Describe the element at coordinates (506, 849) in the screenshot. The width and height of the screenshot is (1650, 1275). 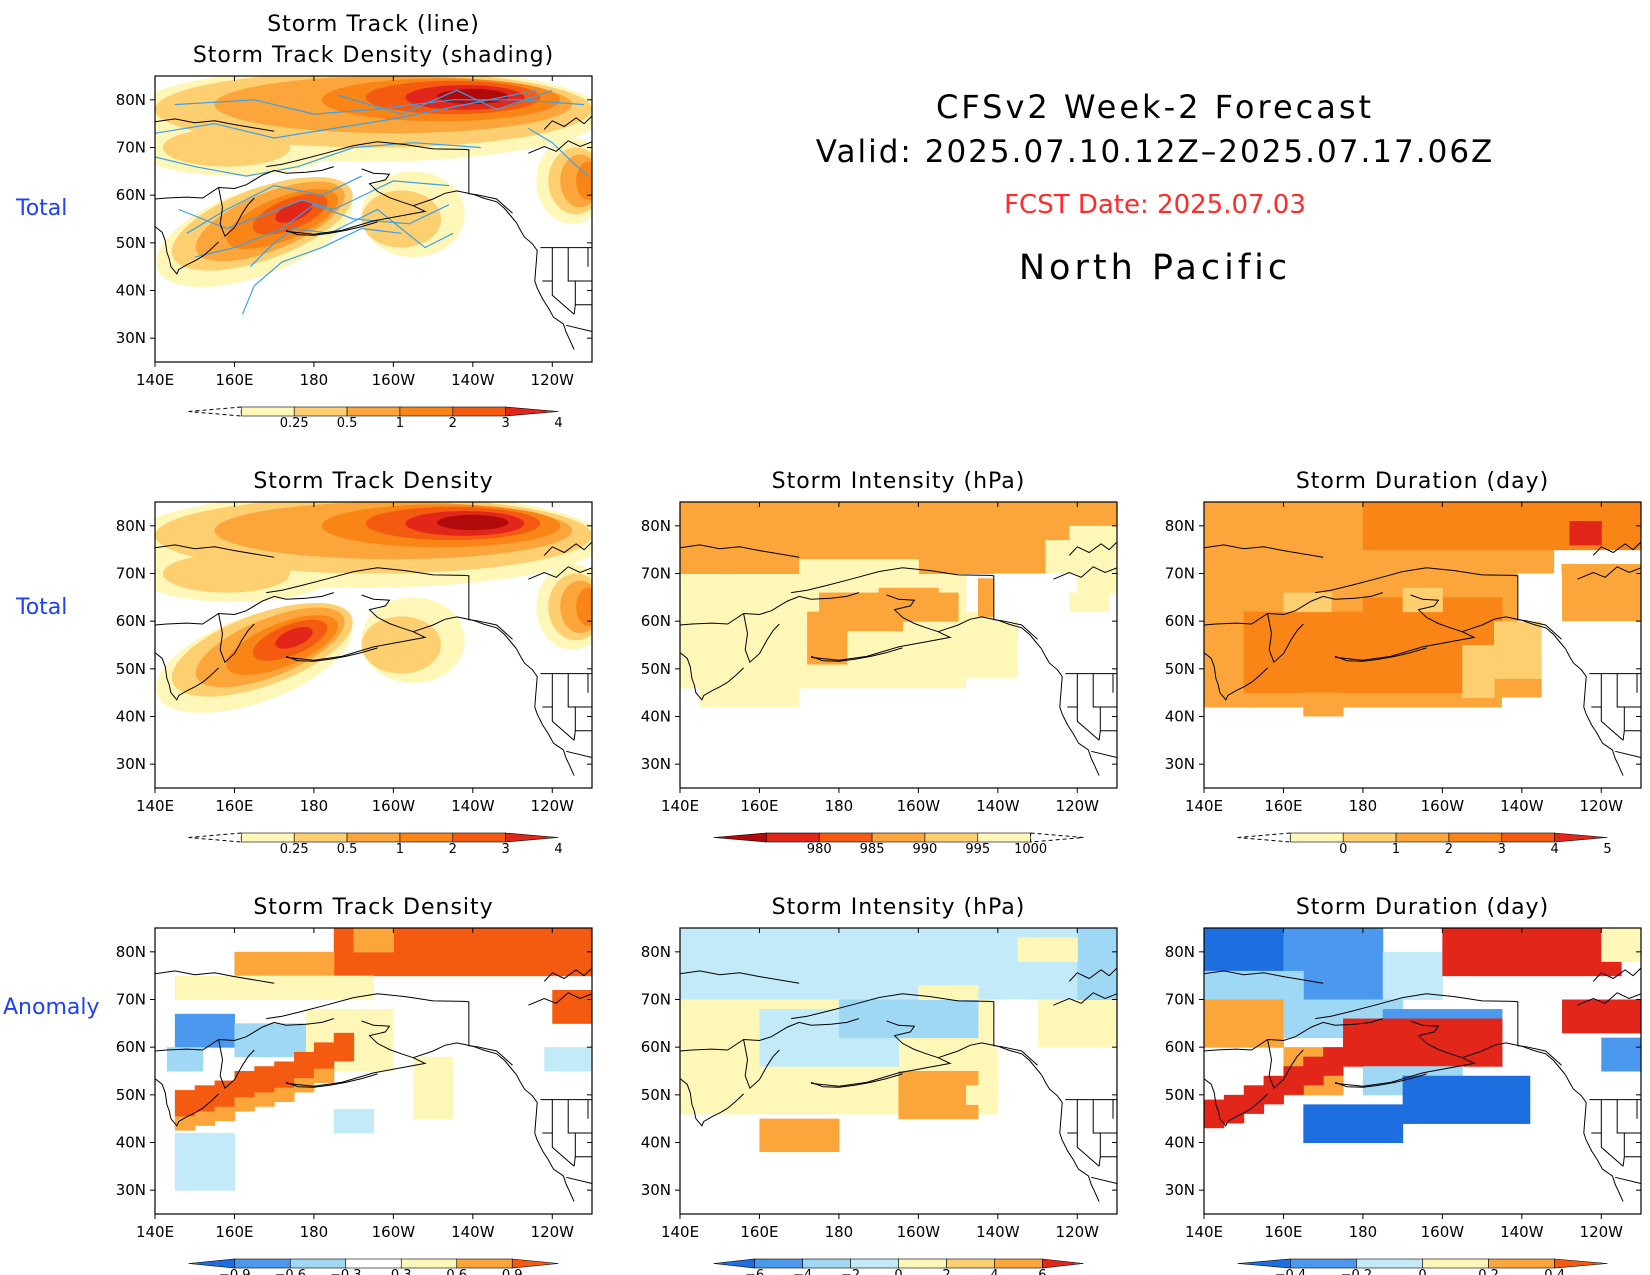
I see `colorbar-label: 3` at that location.